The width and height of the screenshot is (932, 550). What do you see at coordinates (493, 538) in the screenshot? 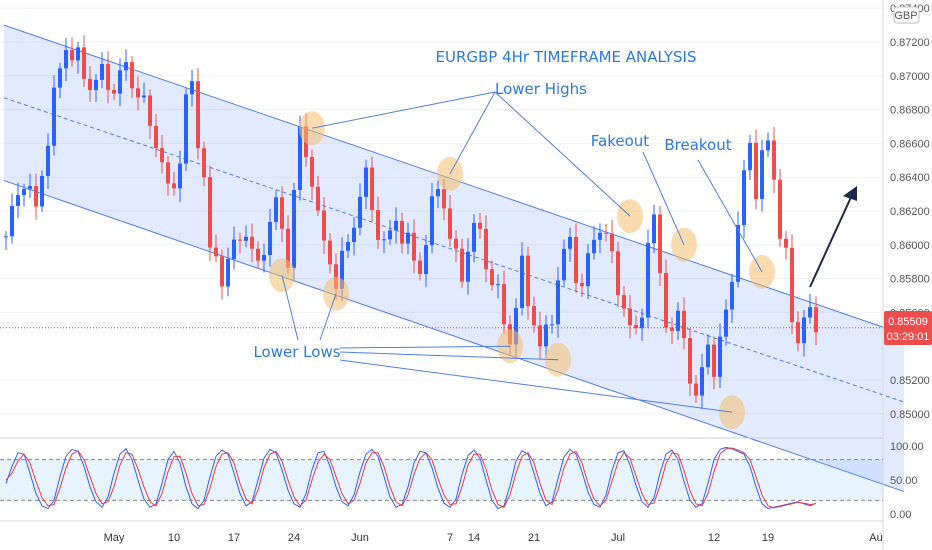
I see `time-axis: May 10 17 24 Jun 7 14 21 Jul 12 19 Au` at bounding box center [493, 538].